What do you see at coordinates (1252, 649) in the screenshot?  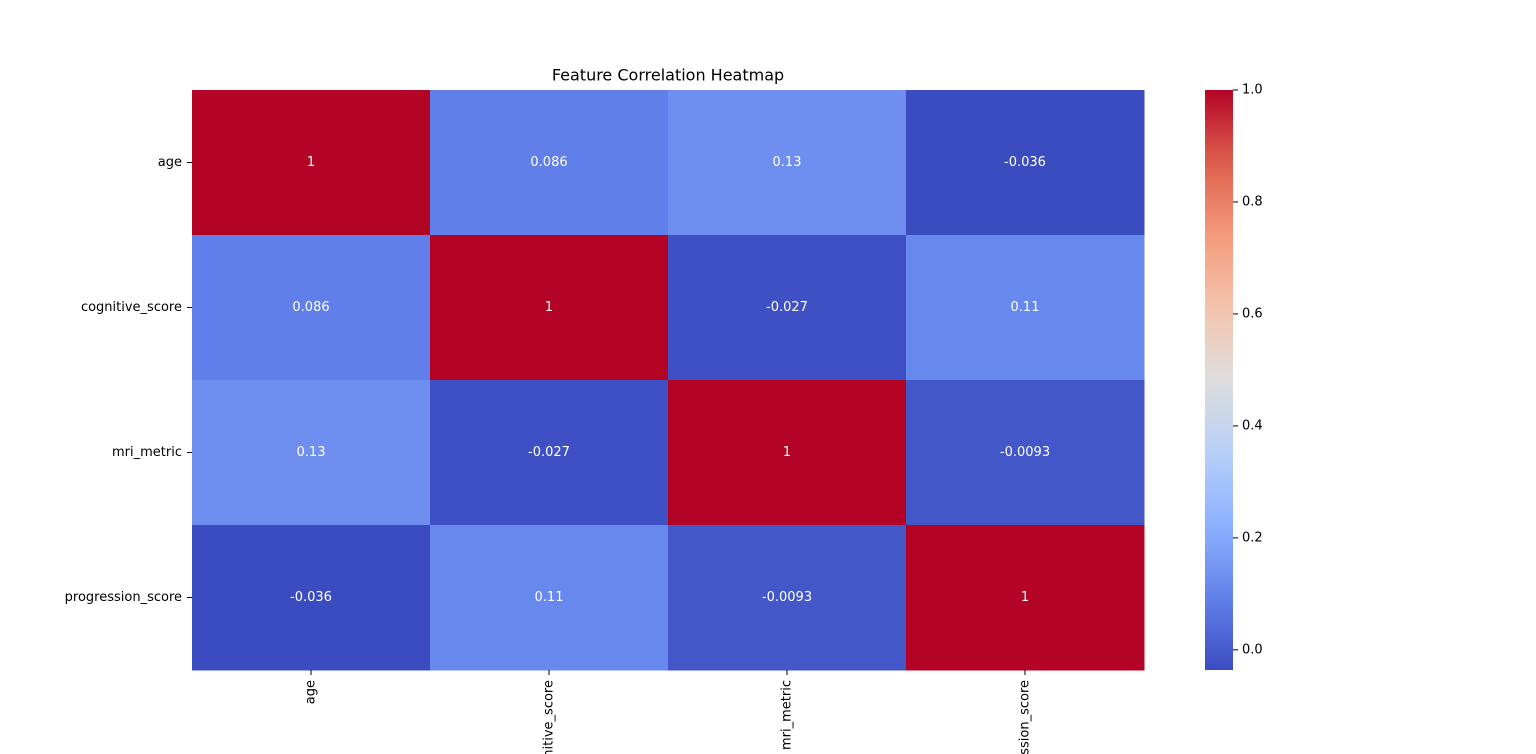 I see `colorbar-tick-label: 0.0` at bounding box center [1252, 649].